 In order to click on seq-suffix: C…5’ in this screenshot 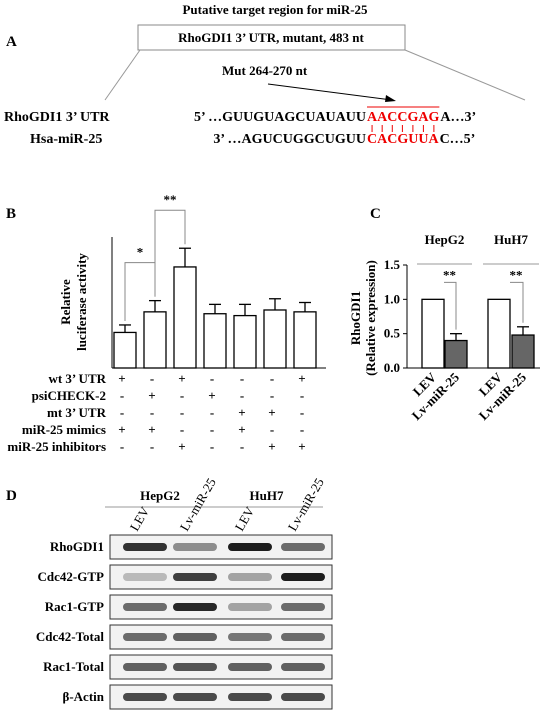, I will do `click(458, 139)`.